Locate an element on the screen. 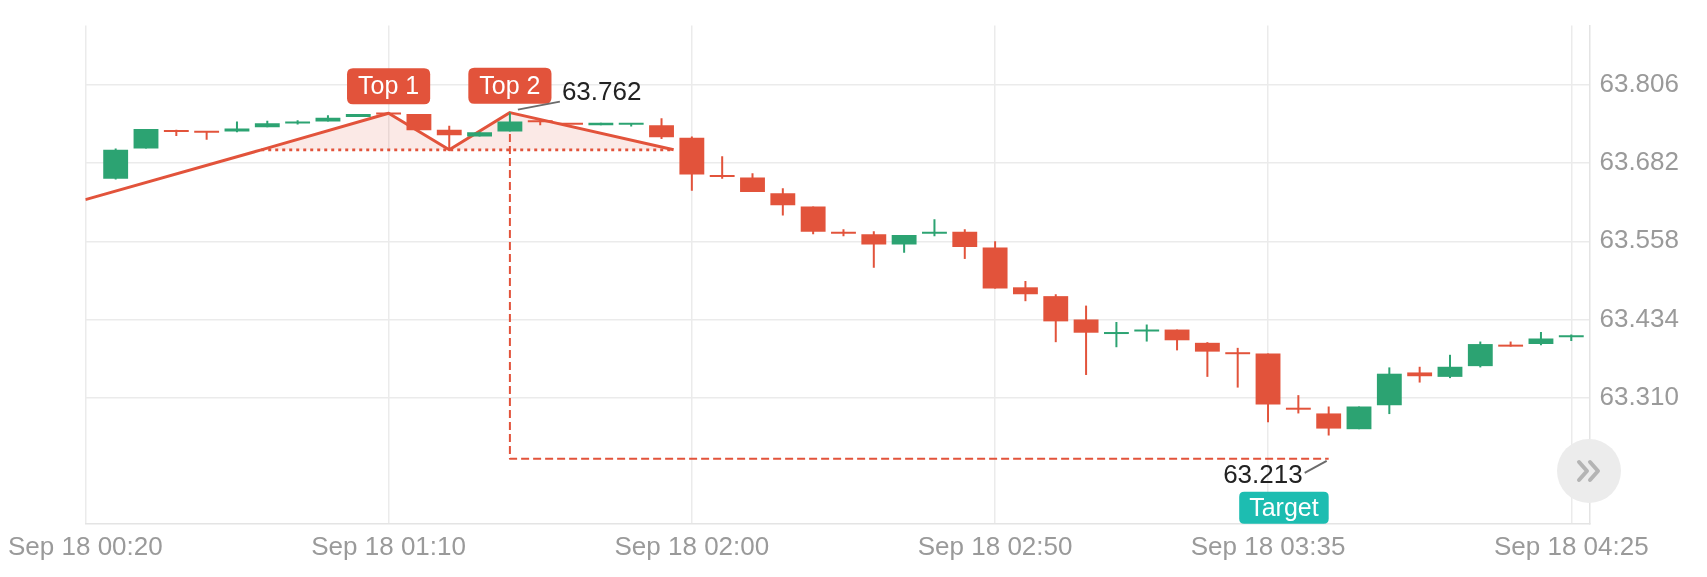  x-tick-label: Sep 18 01:10 is located at coordinates (388, 545).